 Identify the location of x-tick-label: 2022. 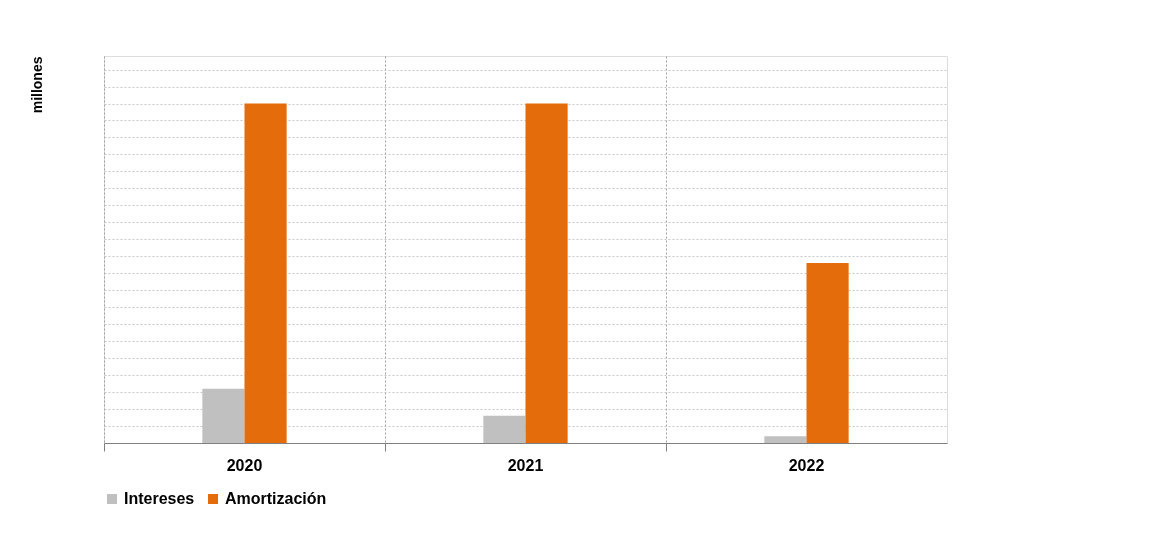
(806, 465).